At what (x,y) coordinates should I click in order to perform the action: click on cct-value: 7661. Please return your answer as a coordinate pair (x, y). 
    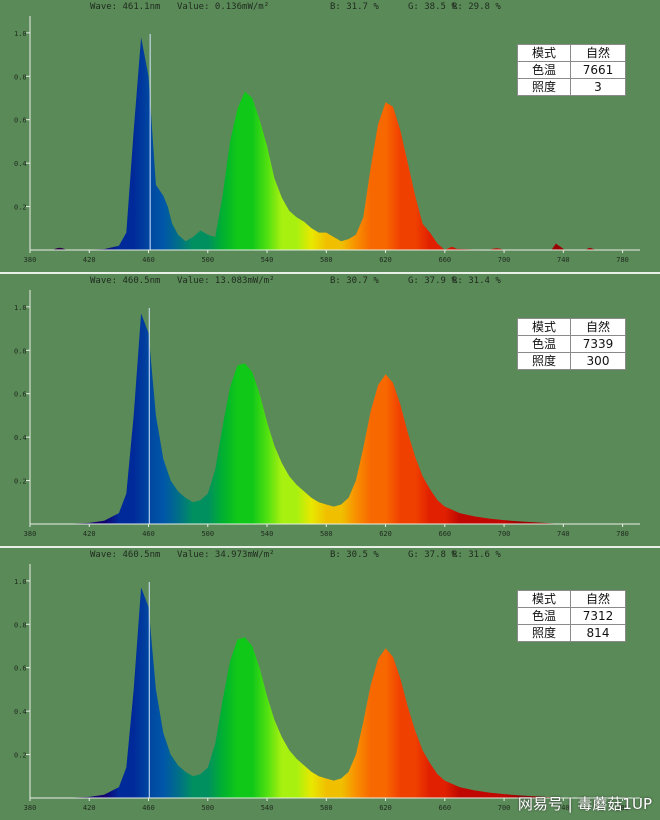
    Looking at the image, I should click on (598, 70).